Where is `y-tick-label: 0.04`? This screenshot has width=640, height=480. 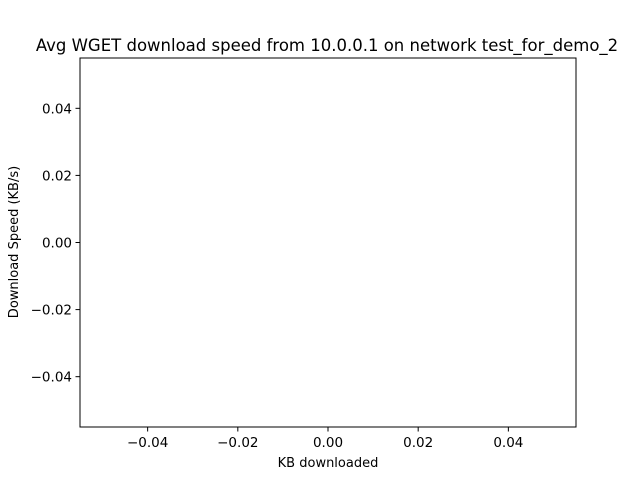 y-tick-label: 0.04 is located at coordinates (57, 109).